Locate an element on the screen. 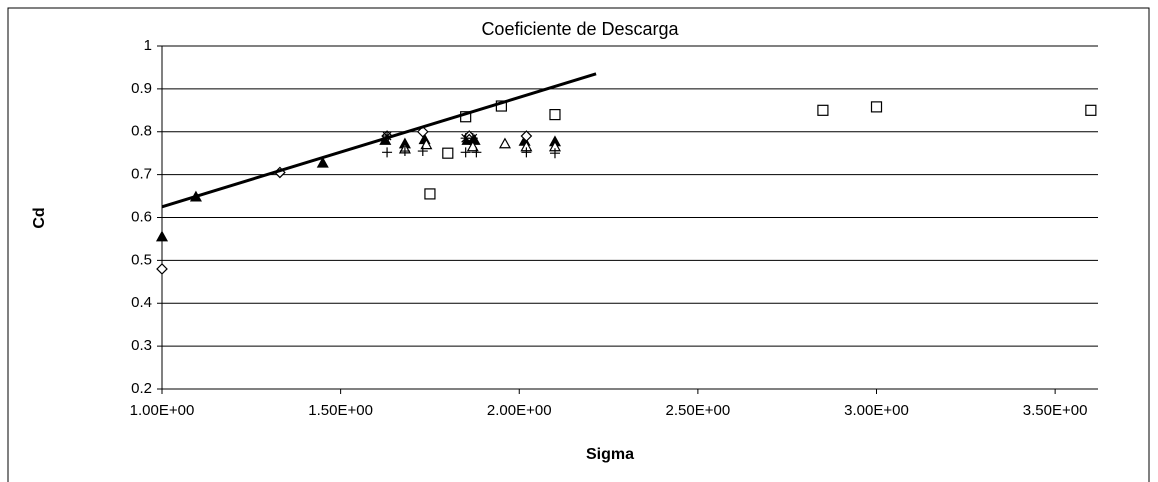 This screenshot has height=482, width=1158. x-tick-label: 2.00E+00 is located at coordinates (519, 410).